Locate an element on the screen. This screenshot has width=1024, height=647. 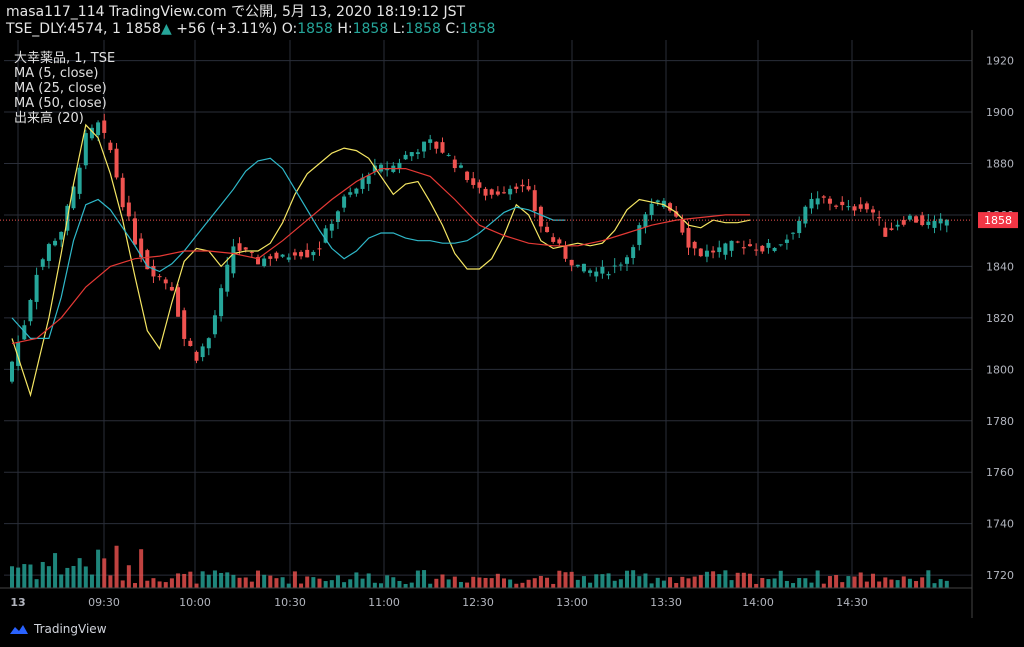
legend-symbol: 大幸薬品, 1, TSE is located at coordinates (65, 58).